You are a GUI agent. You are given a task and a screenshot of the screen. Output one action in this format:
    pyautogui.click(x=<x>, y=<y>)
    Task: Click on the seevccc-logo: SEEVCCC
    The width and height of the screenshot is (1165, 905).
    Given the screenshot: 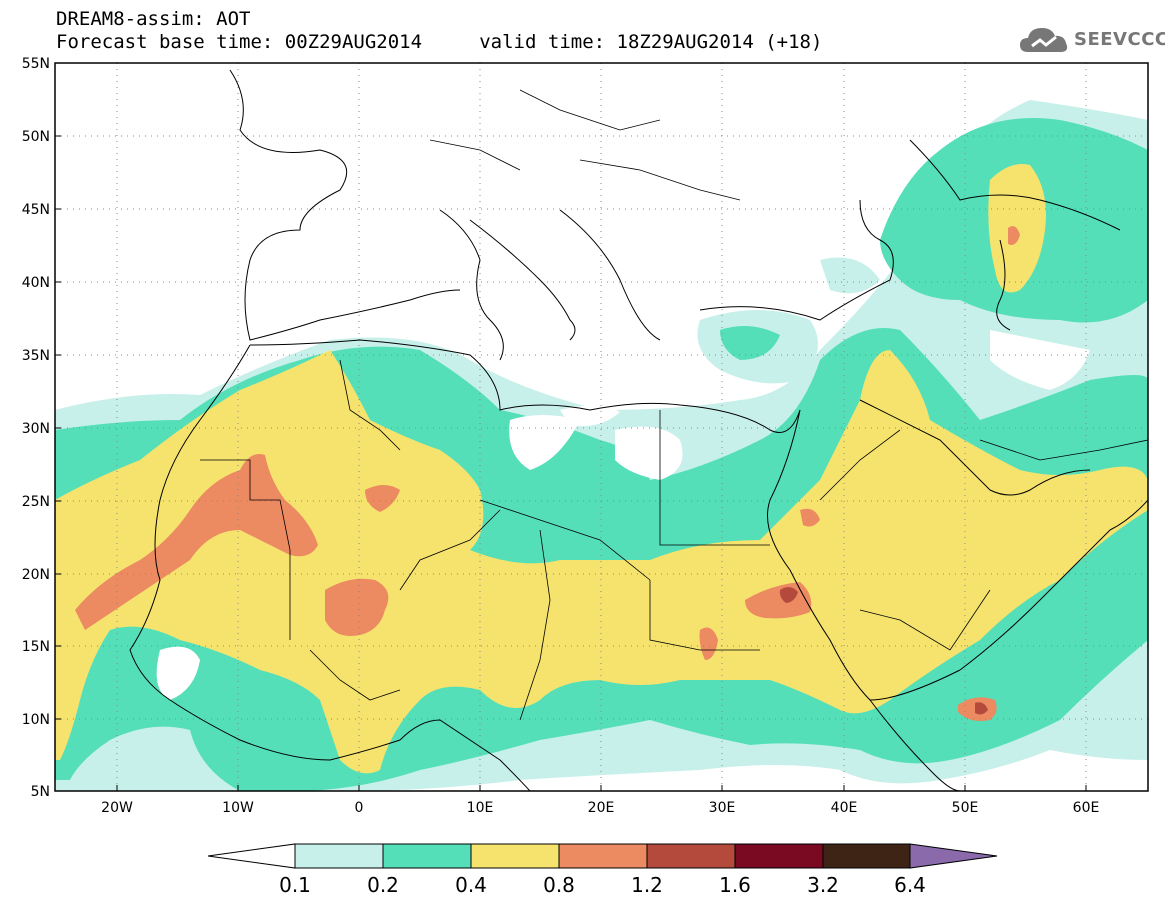 What is the action you would take?
    pyautogui.click(x=1091, y=39)
    